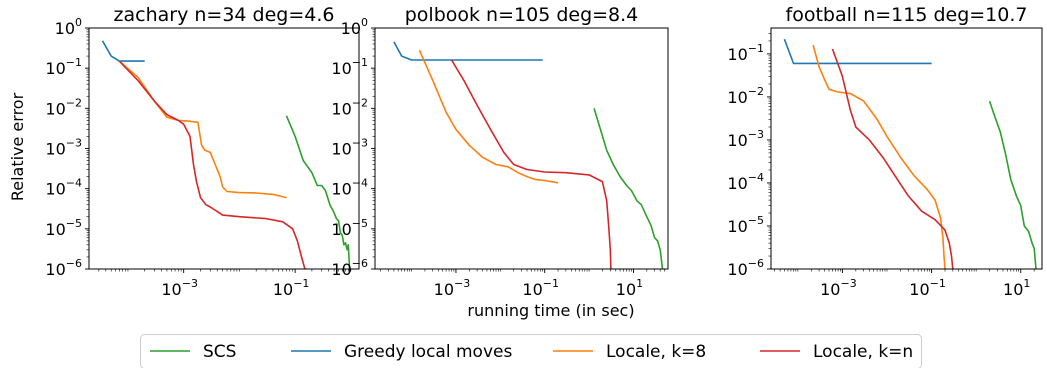  Describe the element at coordinates (907, 15) in the screenshot. I see `chart-title: football n=115 deg=10.7` at that location.